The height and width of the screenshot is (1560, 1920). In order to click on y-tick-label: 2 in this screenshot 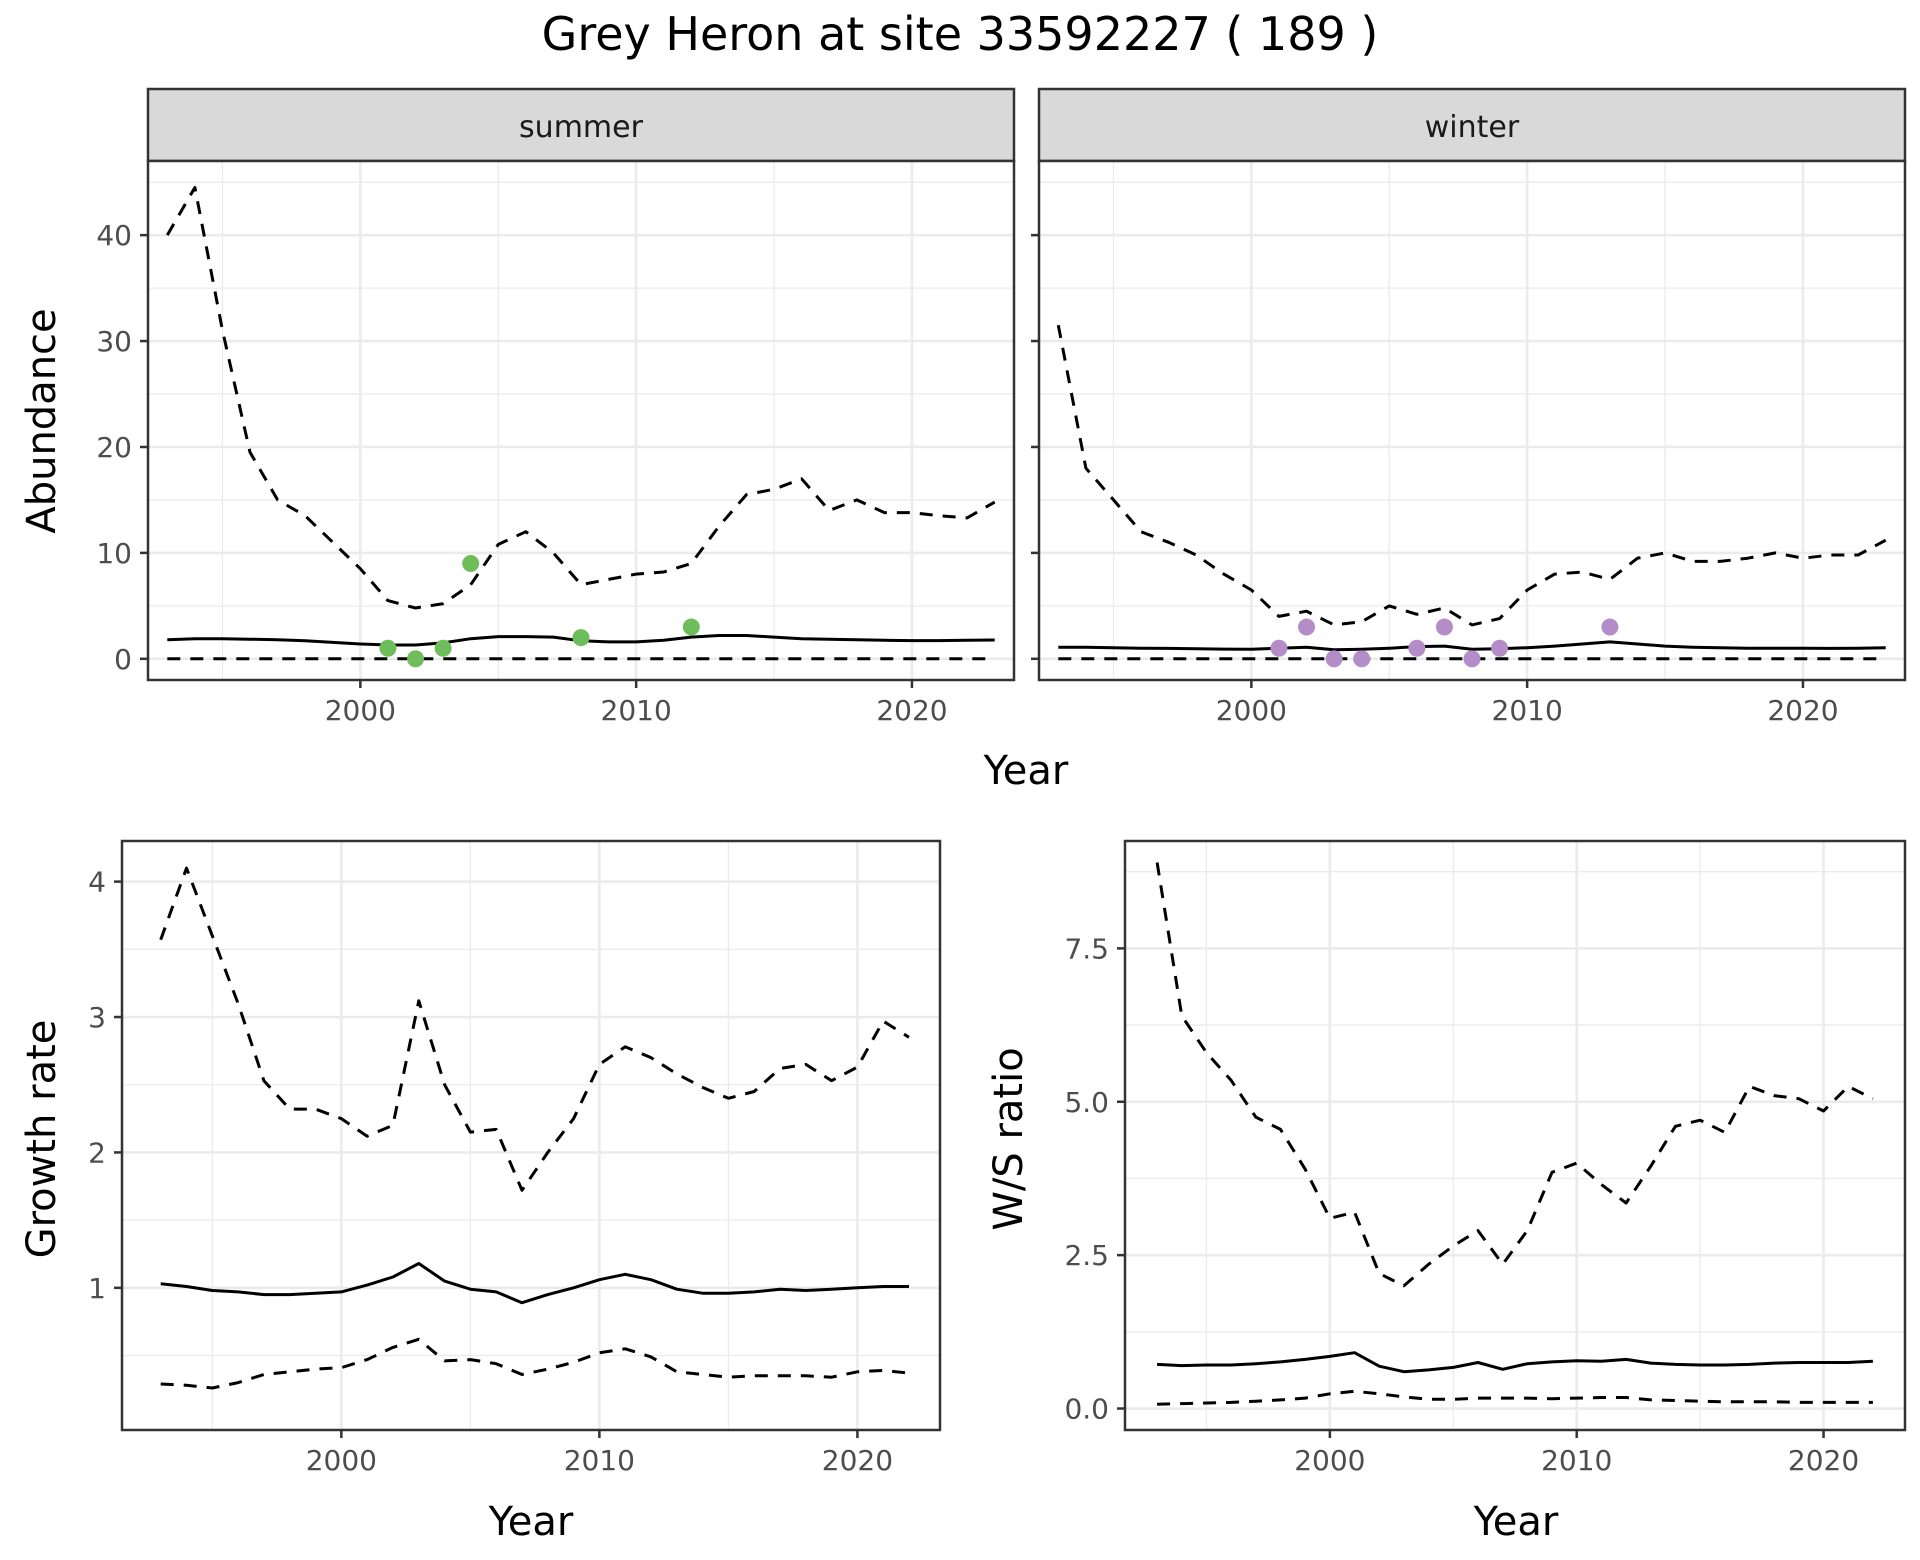, I will do `click(97, 1152)`.